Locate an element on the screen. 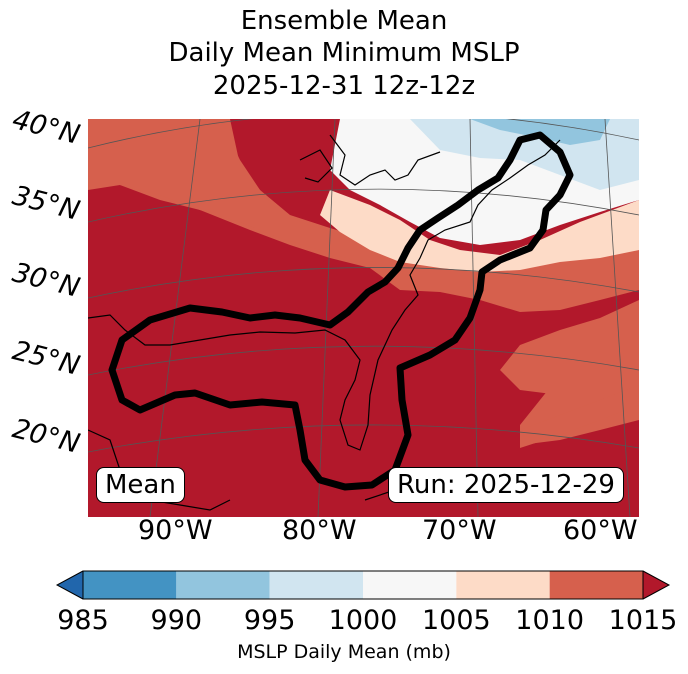 This screenshot has width=688, height=674. colorbar-extend-high is located at coordinates (656, 585).